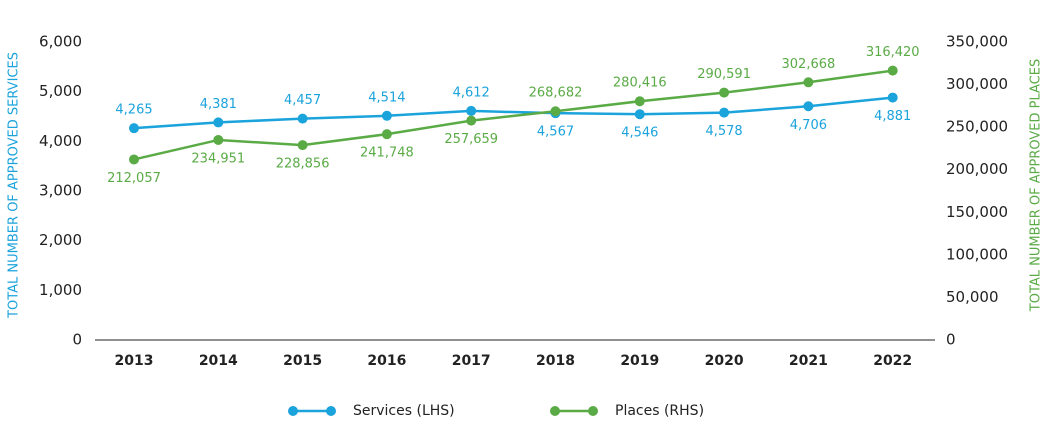 The width and height of the screenshot is (1043, 424). What do you see at coordinates (972, 297) in the screenshot?
I see `y2-tick-label: 50,000` at bounding box center [972, 297].